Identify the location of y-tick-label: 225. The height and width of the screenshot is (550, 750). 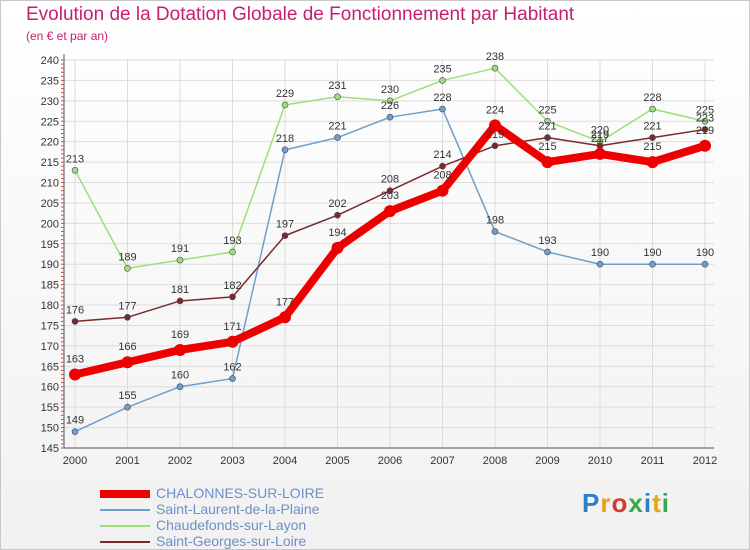
(50, 122).